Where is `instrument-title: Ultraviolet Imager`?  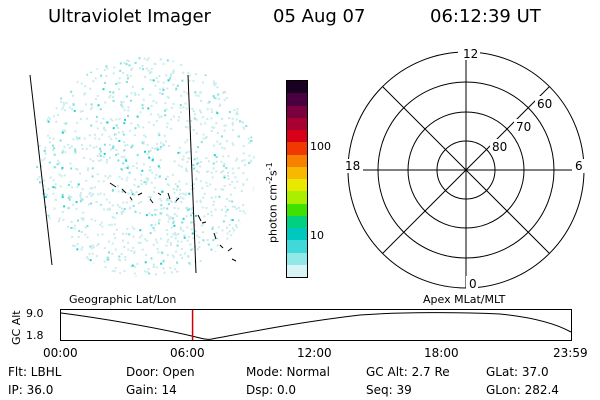 instrument-title: Ultraviolet Imager is located at coordinates (129, 16).